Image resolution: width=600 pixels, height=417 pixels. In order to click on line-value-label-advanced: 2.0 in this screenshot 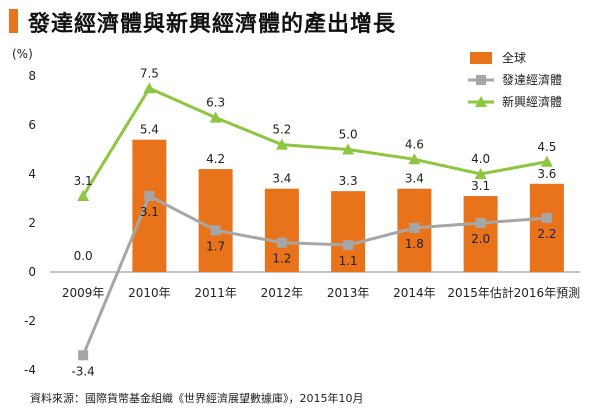, I will do `click(480, 239)`.